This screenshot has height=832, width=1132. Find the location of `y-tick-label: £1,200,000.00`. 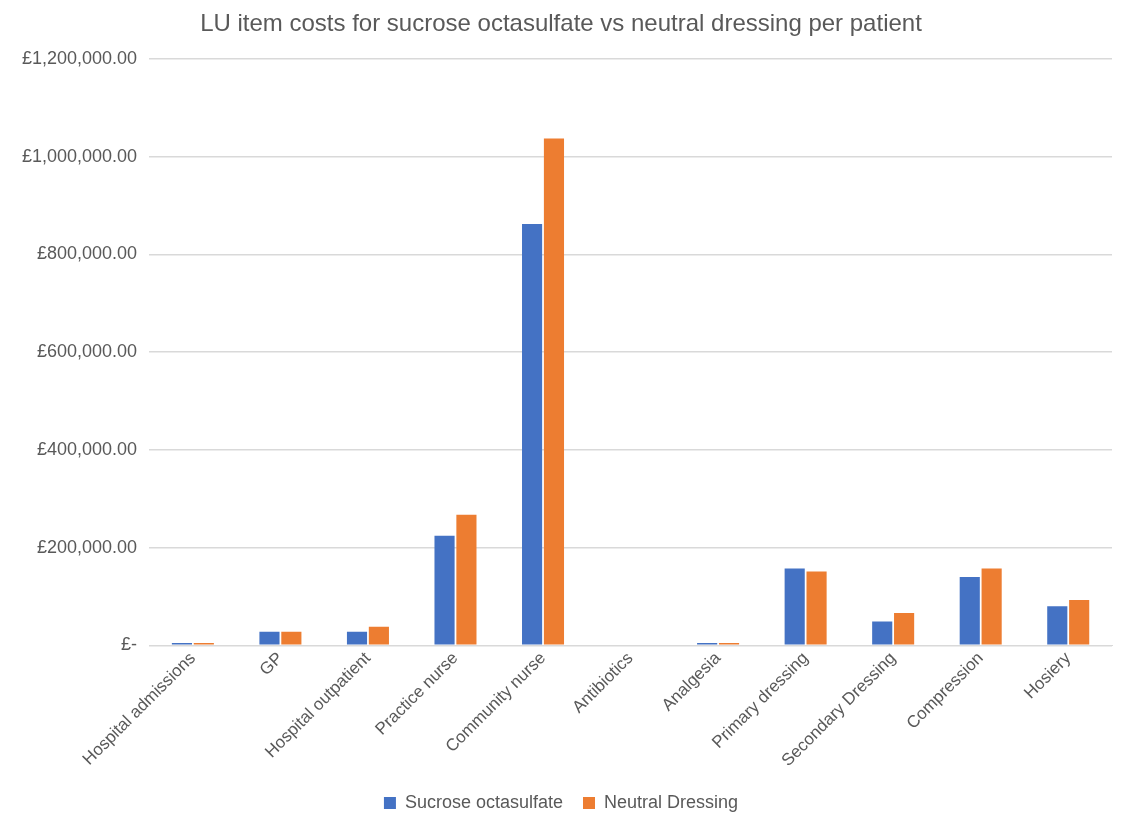

y-tick-label: £1,200,000.00 is located at coordinates (79, 57).